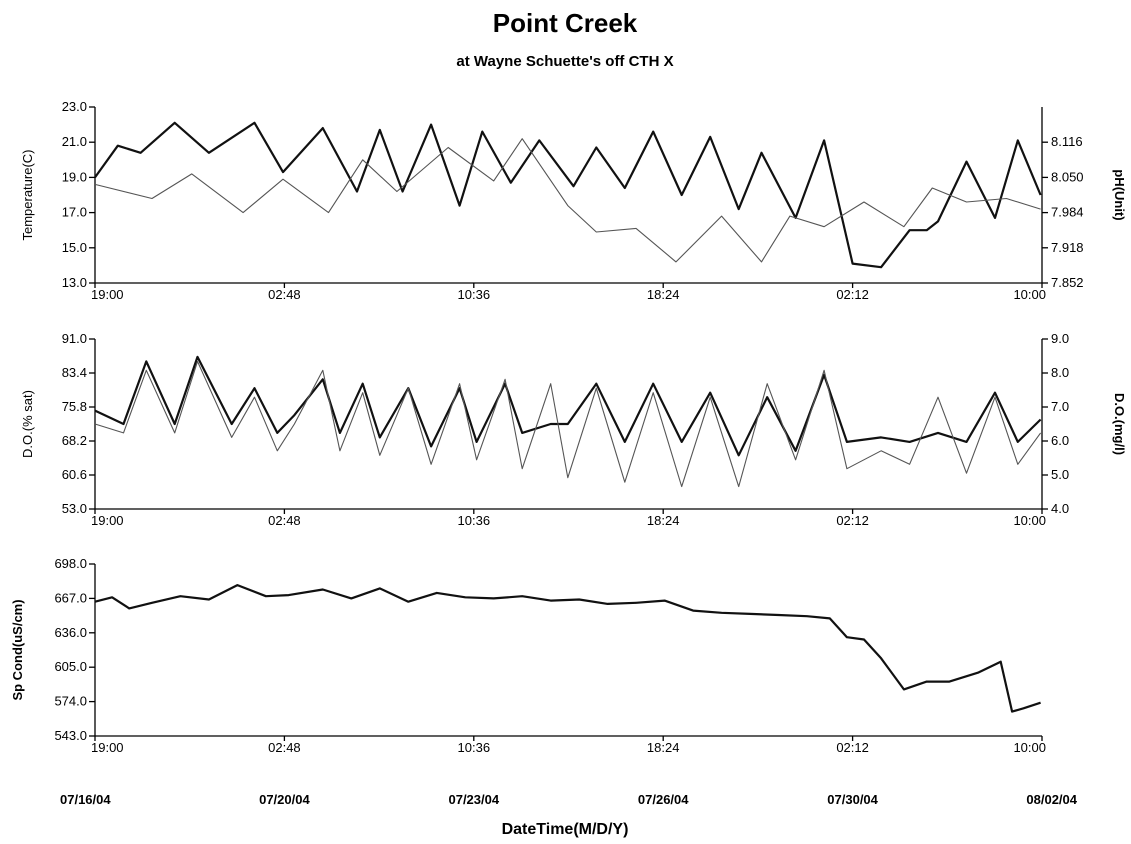 The width and height of the screenshot is (1131, 844). I want to click on y-tick-label: 60.6, so click(74, 474).